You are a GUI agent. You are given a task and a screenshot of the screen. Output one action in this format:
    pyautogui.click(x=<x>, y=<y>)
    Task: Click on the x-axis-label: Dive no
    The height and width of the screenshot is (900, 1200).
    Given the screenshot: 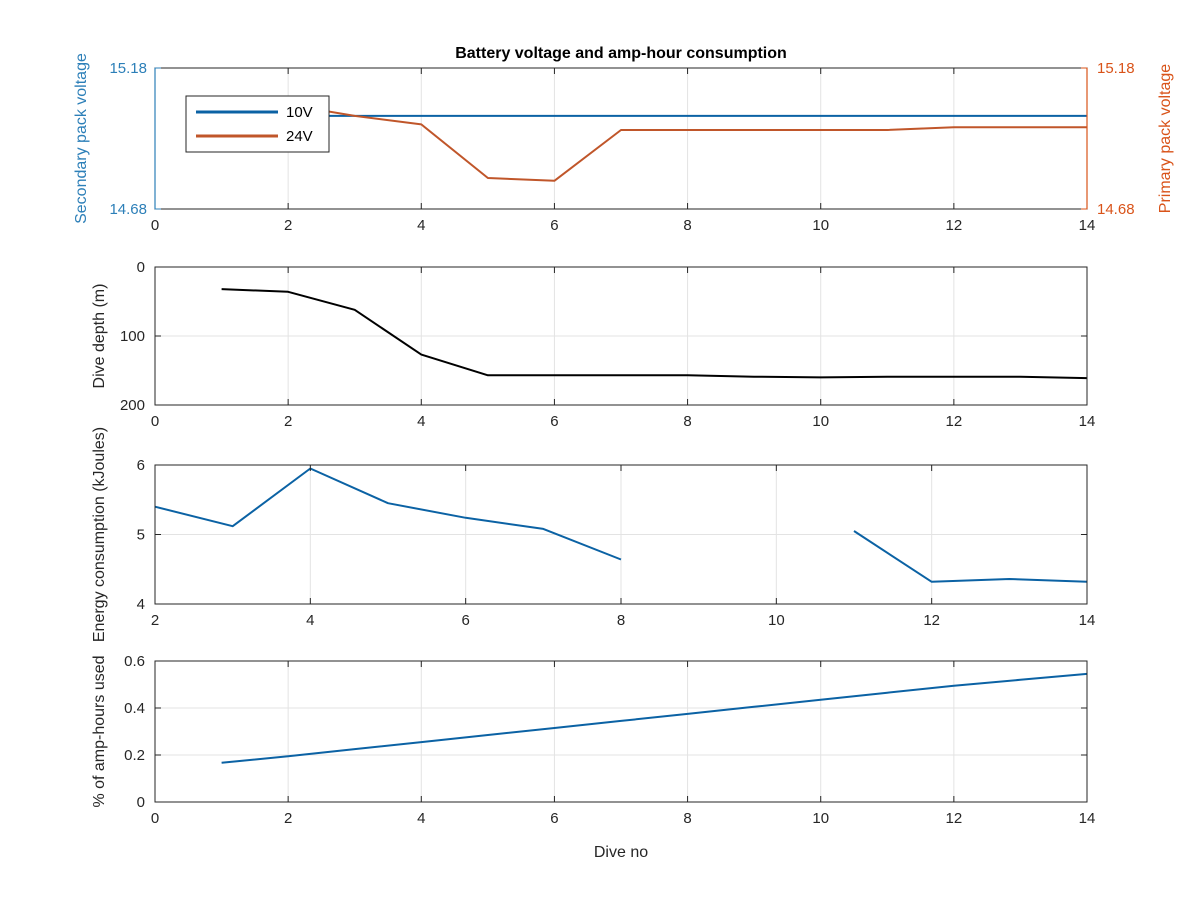 What is the action you would take?
    pyautogui.click(x=621, y=852)
    